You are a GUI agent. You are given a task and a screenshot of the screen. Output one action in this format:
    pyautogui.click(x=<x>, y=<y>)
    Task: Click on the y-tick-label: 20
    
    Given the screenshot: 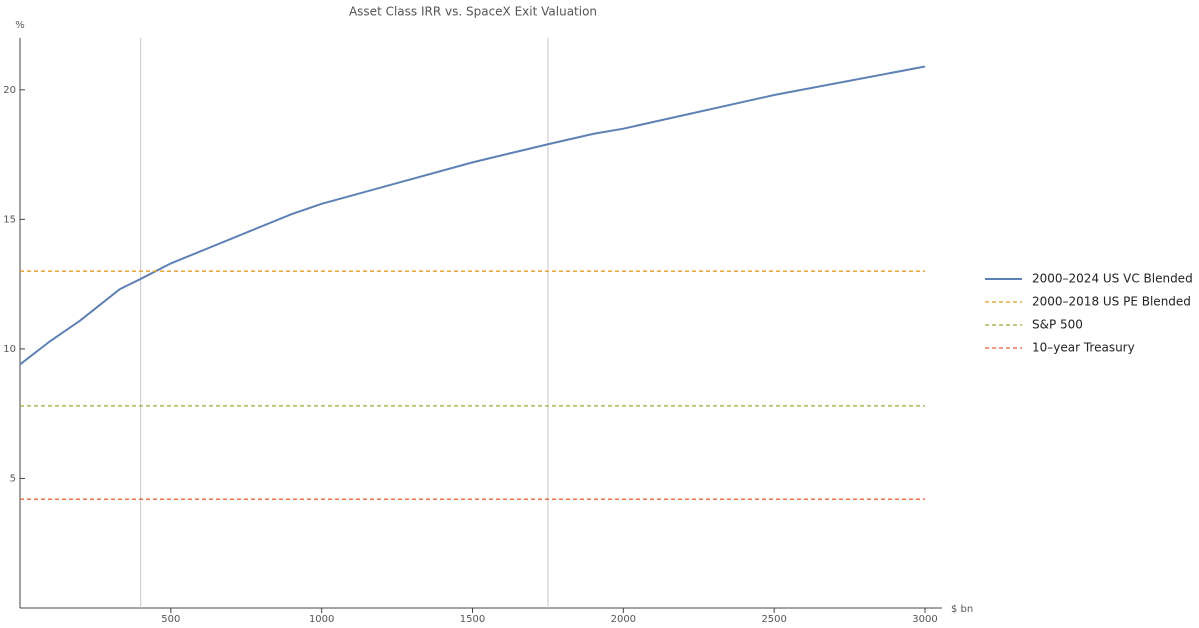 What is the action you would take?
    pyautogui.click(x=9, y=90)
    